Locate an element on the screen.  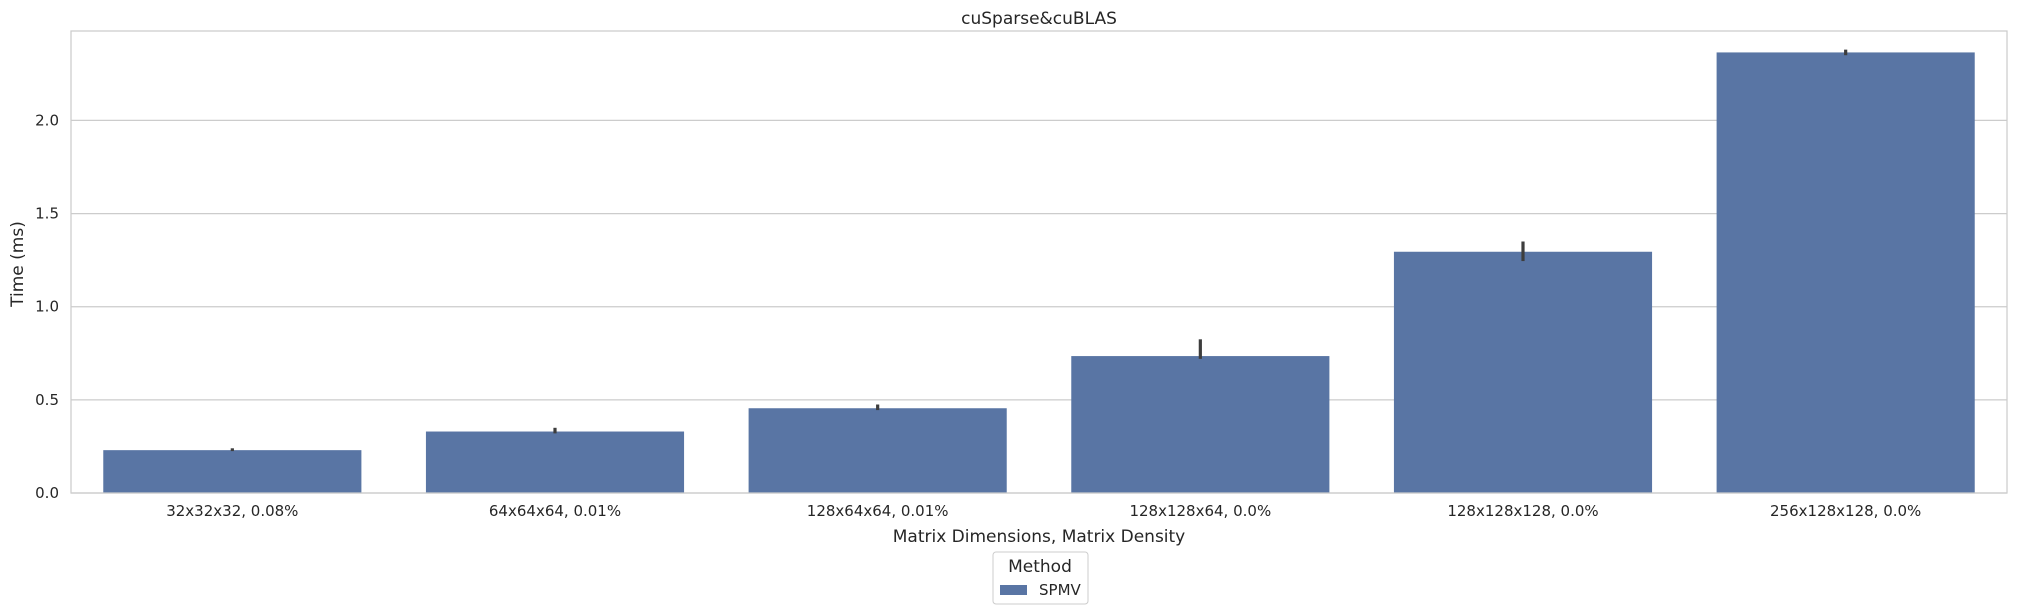
y-tick-label: 1.0 is located at coordinates (47, 307).